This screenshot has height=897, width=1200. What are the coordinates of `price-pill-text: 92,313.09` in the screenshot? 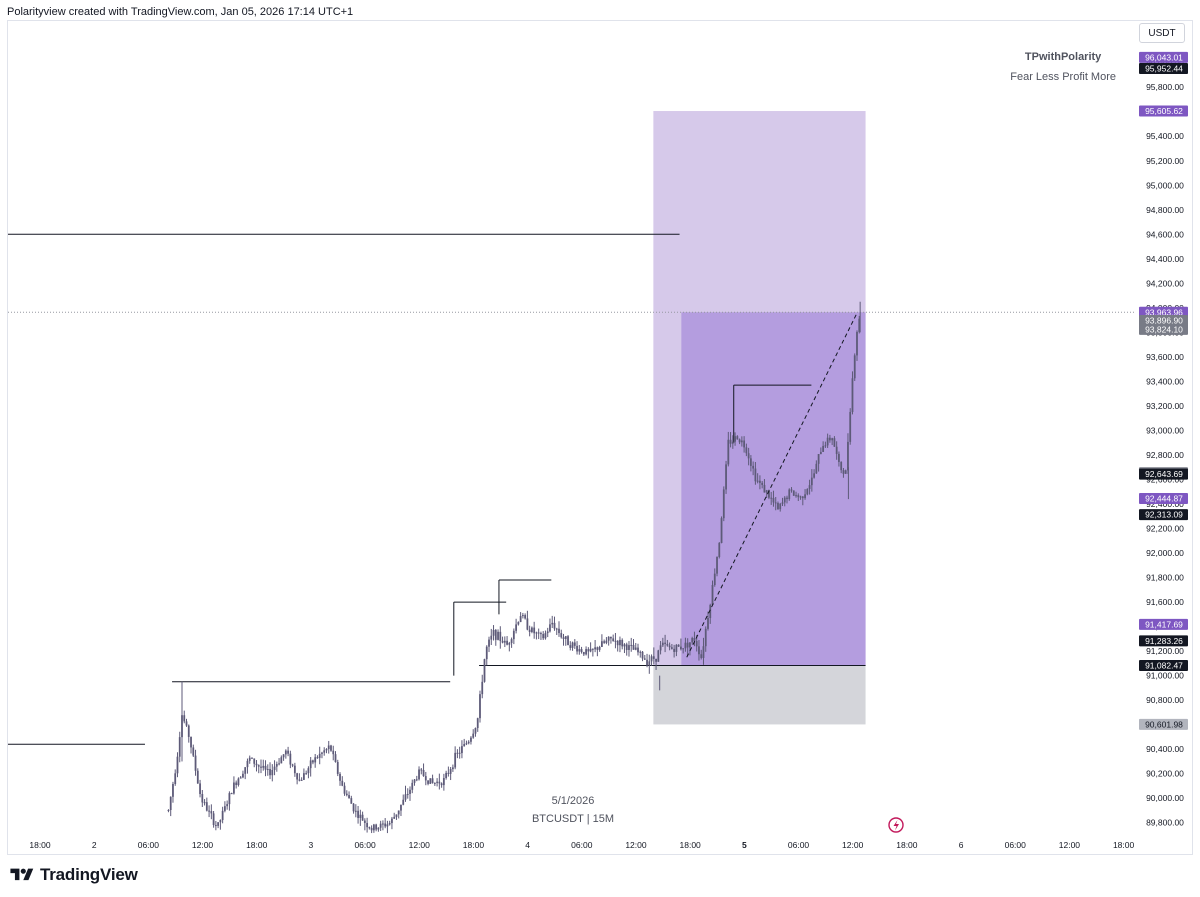 It's located at (1164, 515).